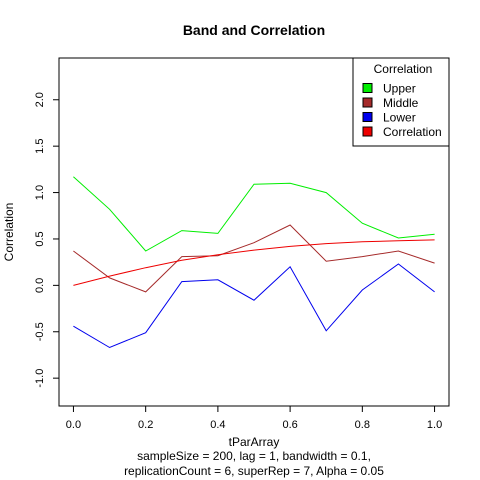 The width and height of the screenshot is (480, 480). I want to click on chart-title: Band and Correlation, so click(254, 30).